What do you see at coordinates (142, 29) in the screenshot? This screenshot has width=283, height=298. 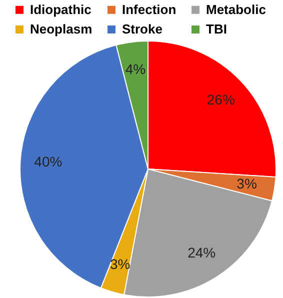 I see `legend-label: Stroke` at bounding box center [142, 29].